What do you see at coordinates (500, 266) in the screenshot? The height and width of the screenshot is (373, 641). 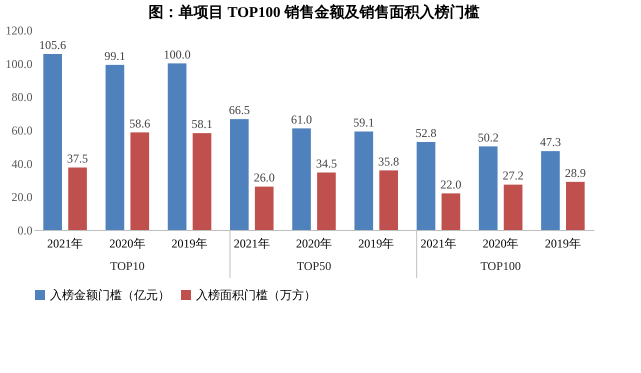 I see `text: TOP100` at bounding box center [500, 266].